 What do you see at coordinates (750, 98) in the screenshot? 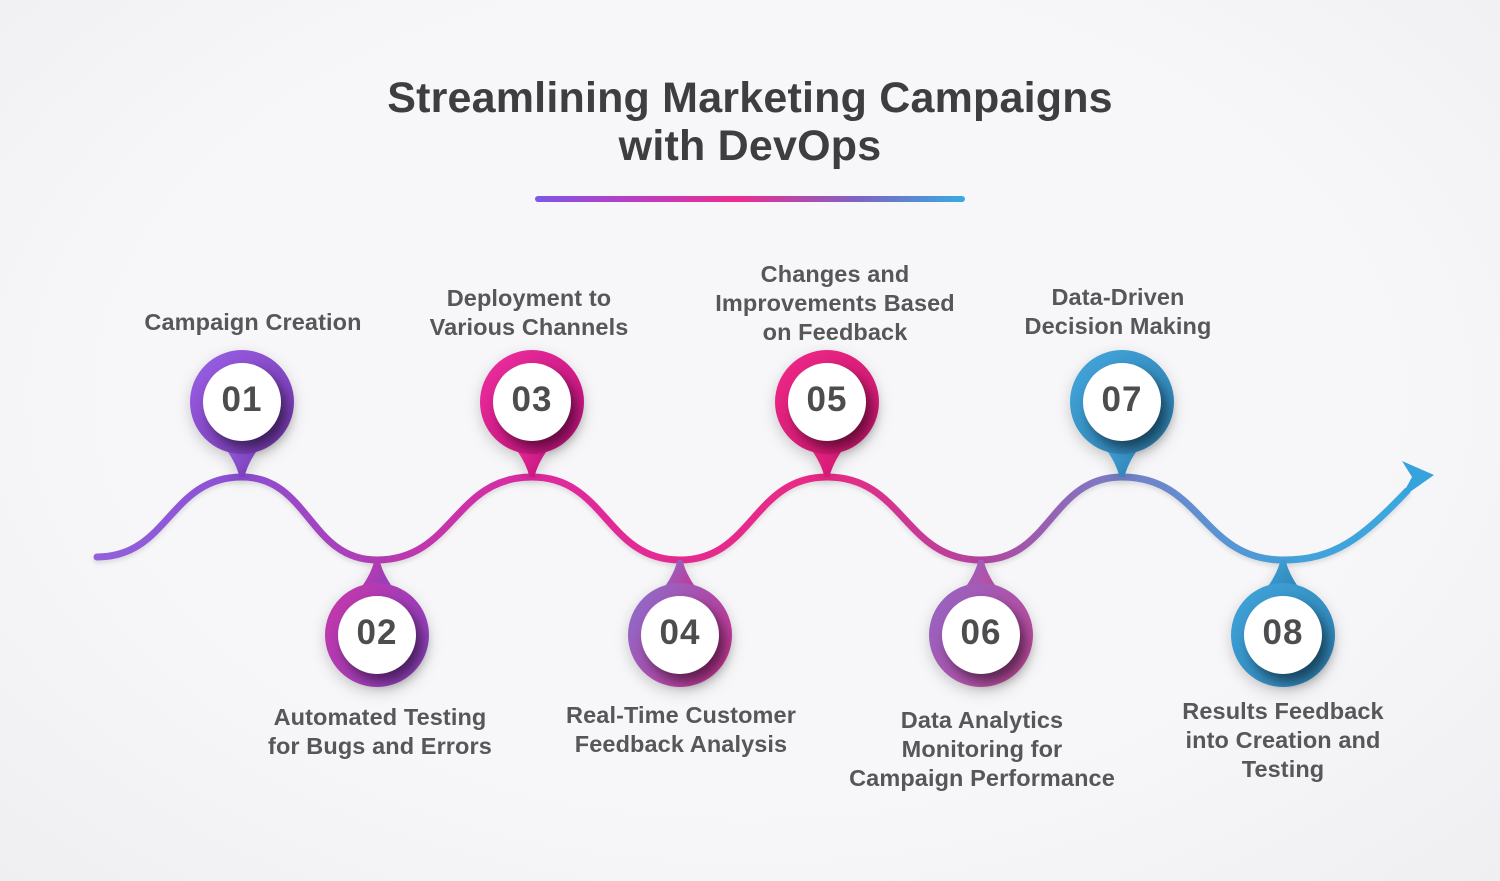
I see `page-title-line1: Streamlining Marketing Campaigns` at bounding box center [750, 98].